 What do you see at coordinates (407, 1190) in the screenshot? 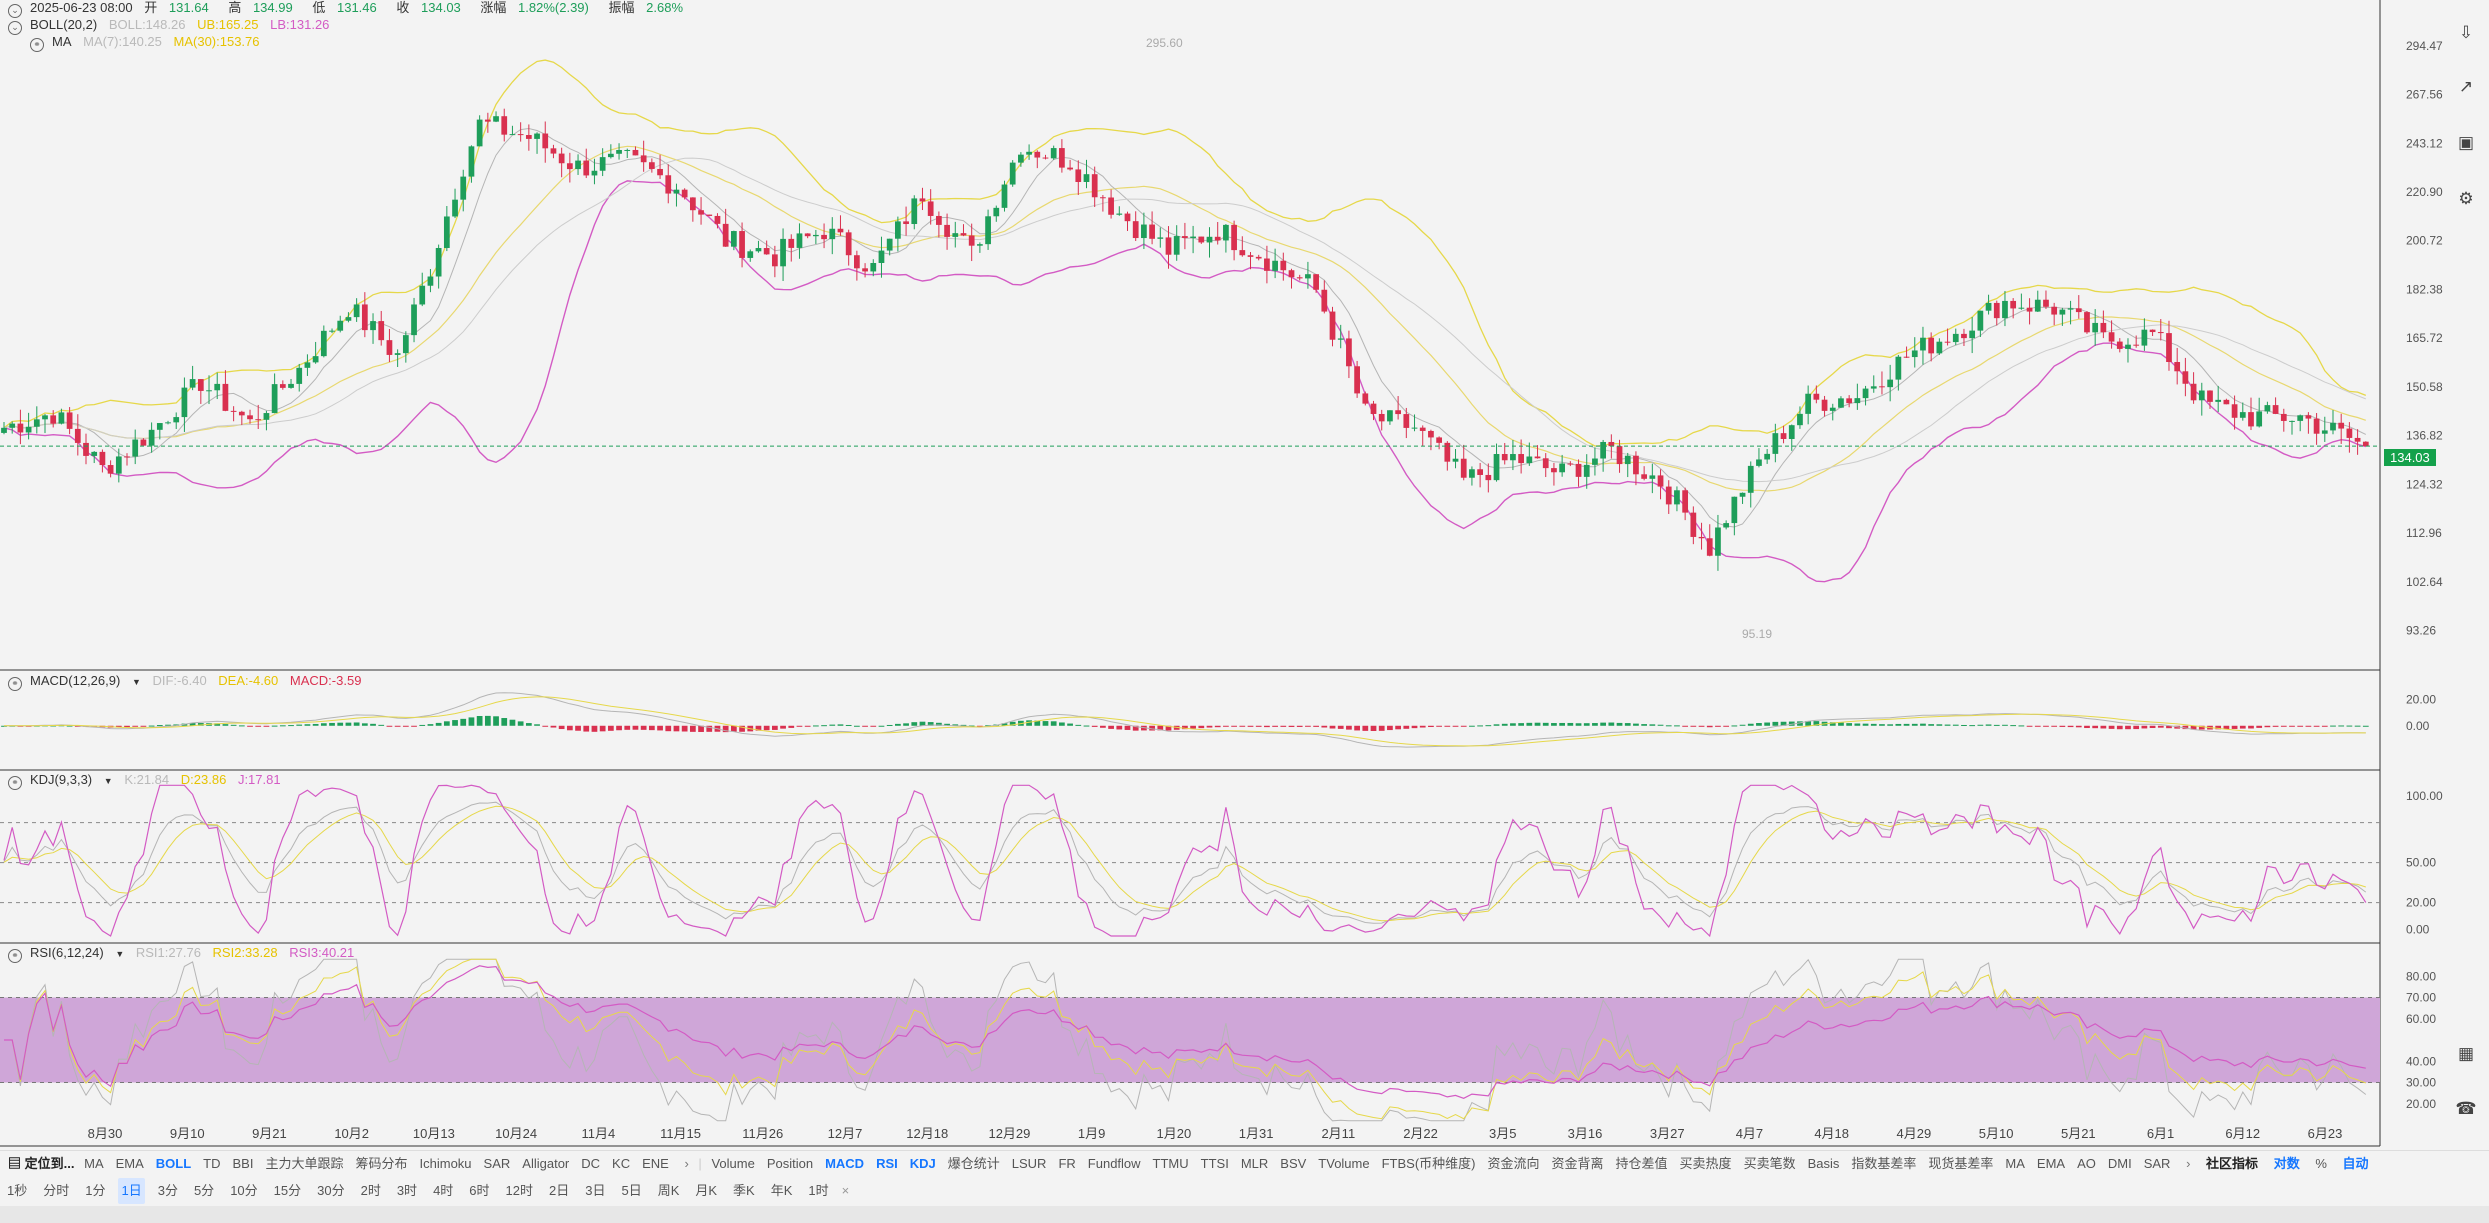
I see `timeframe-10: 3时` at bounding box center [407, 1190].